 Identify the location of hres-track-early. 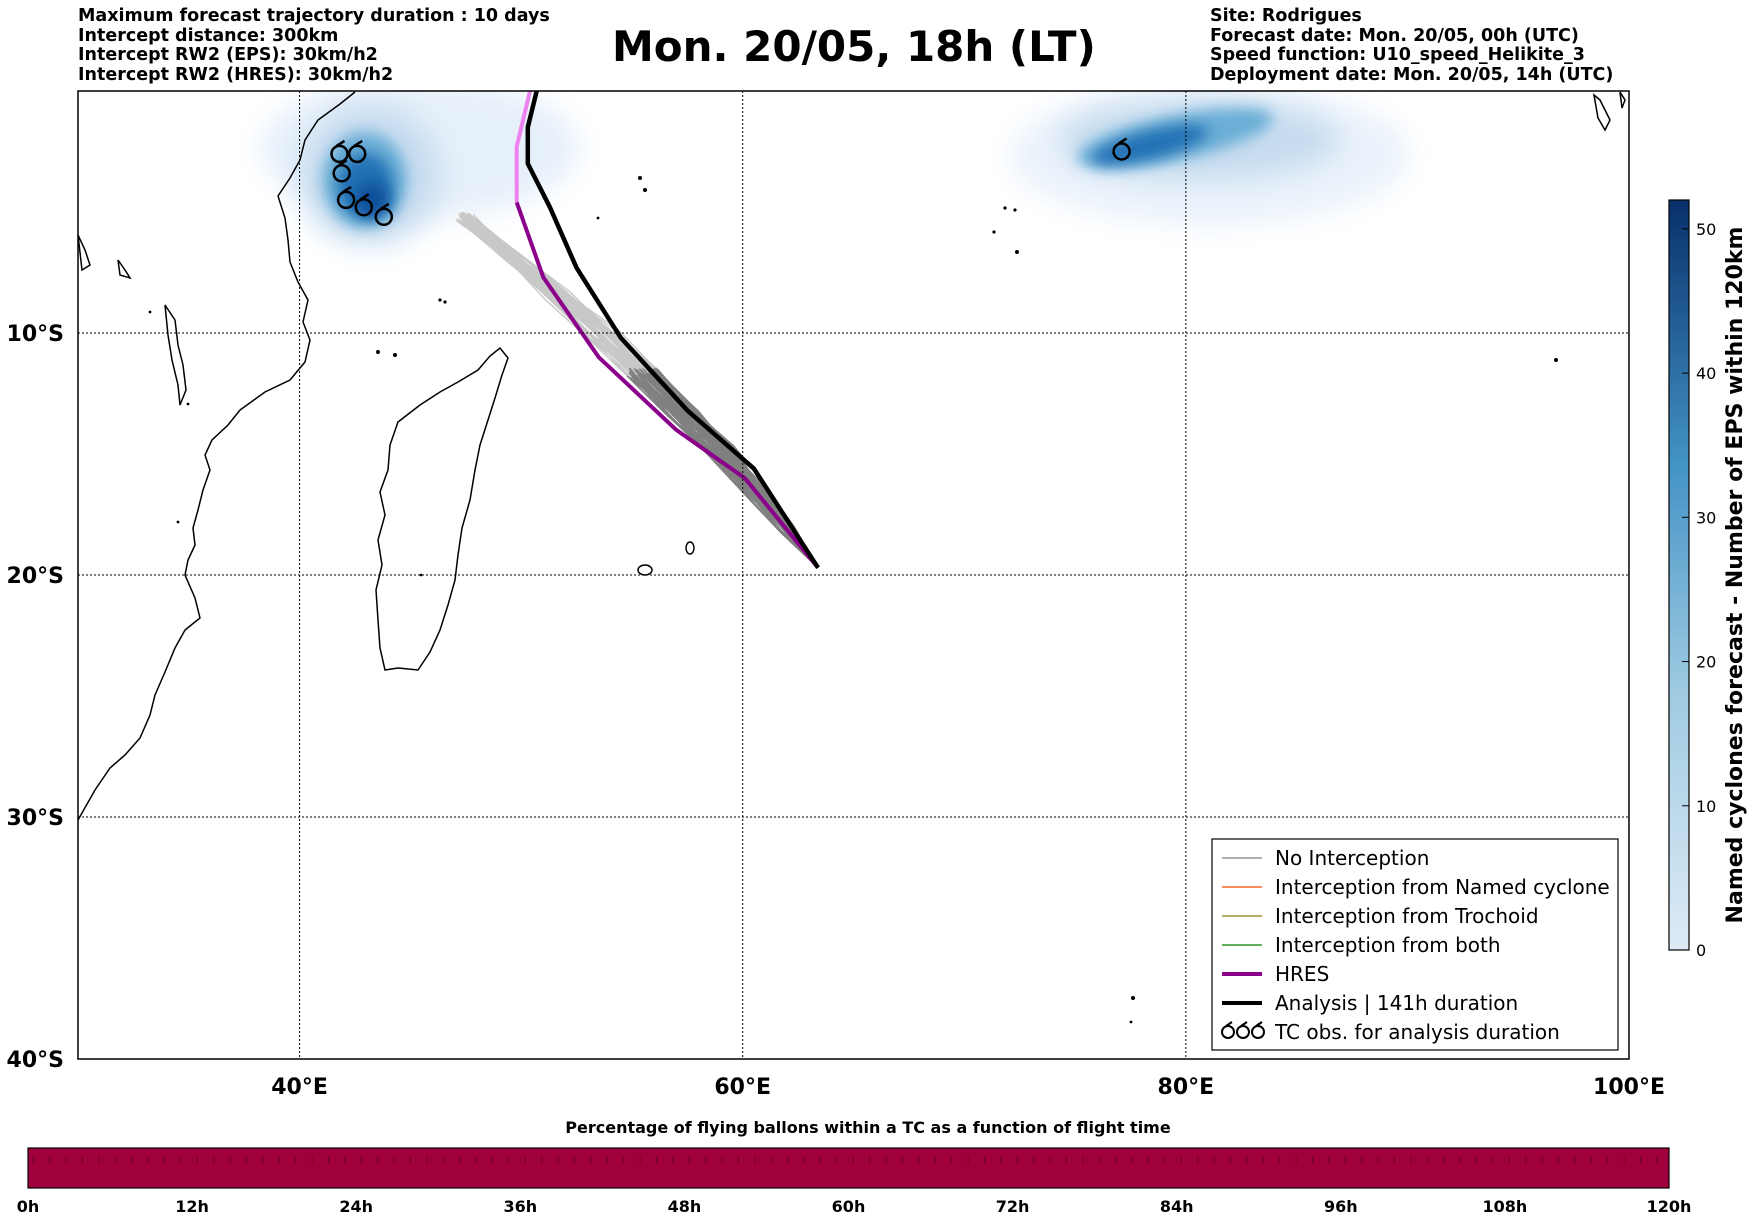
(523, 147).